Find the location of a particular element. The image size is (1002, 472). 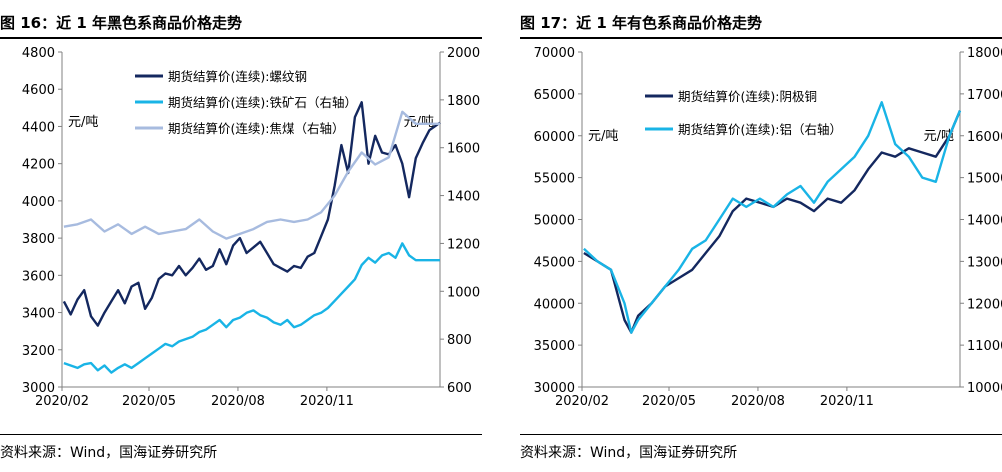

legend-label: 期货结算价(连续):焦煤（右轴） is located at coordinates (256, 128).